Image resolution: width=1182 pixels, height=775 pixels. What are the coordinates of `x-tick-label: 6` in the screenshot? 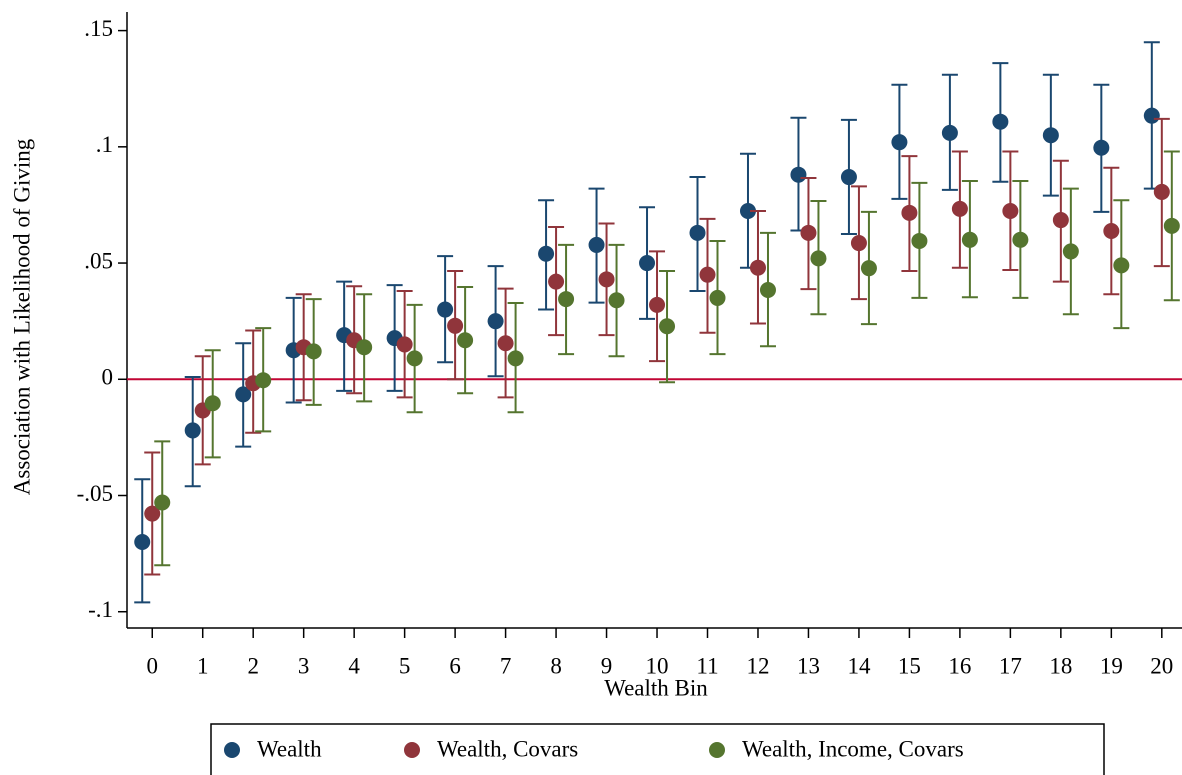 It's located at (455, 665).